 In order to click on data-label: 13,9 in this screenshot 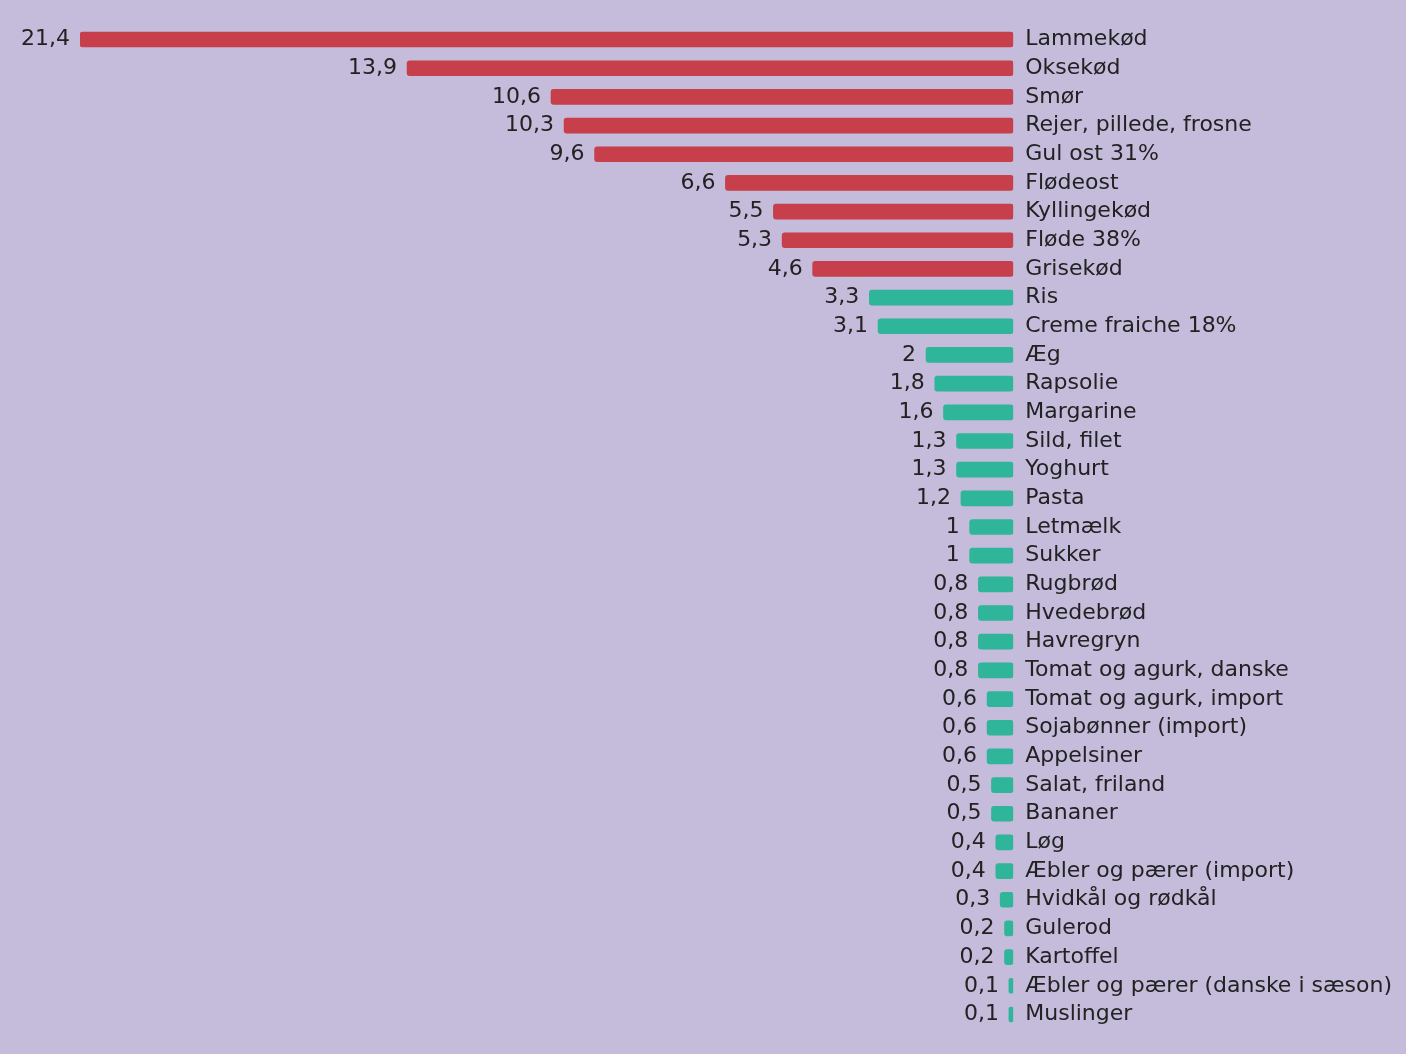, I will do `click(373, 66)`.